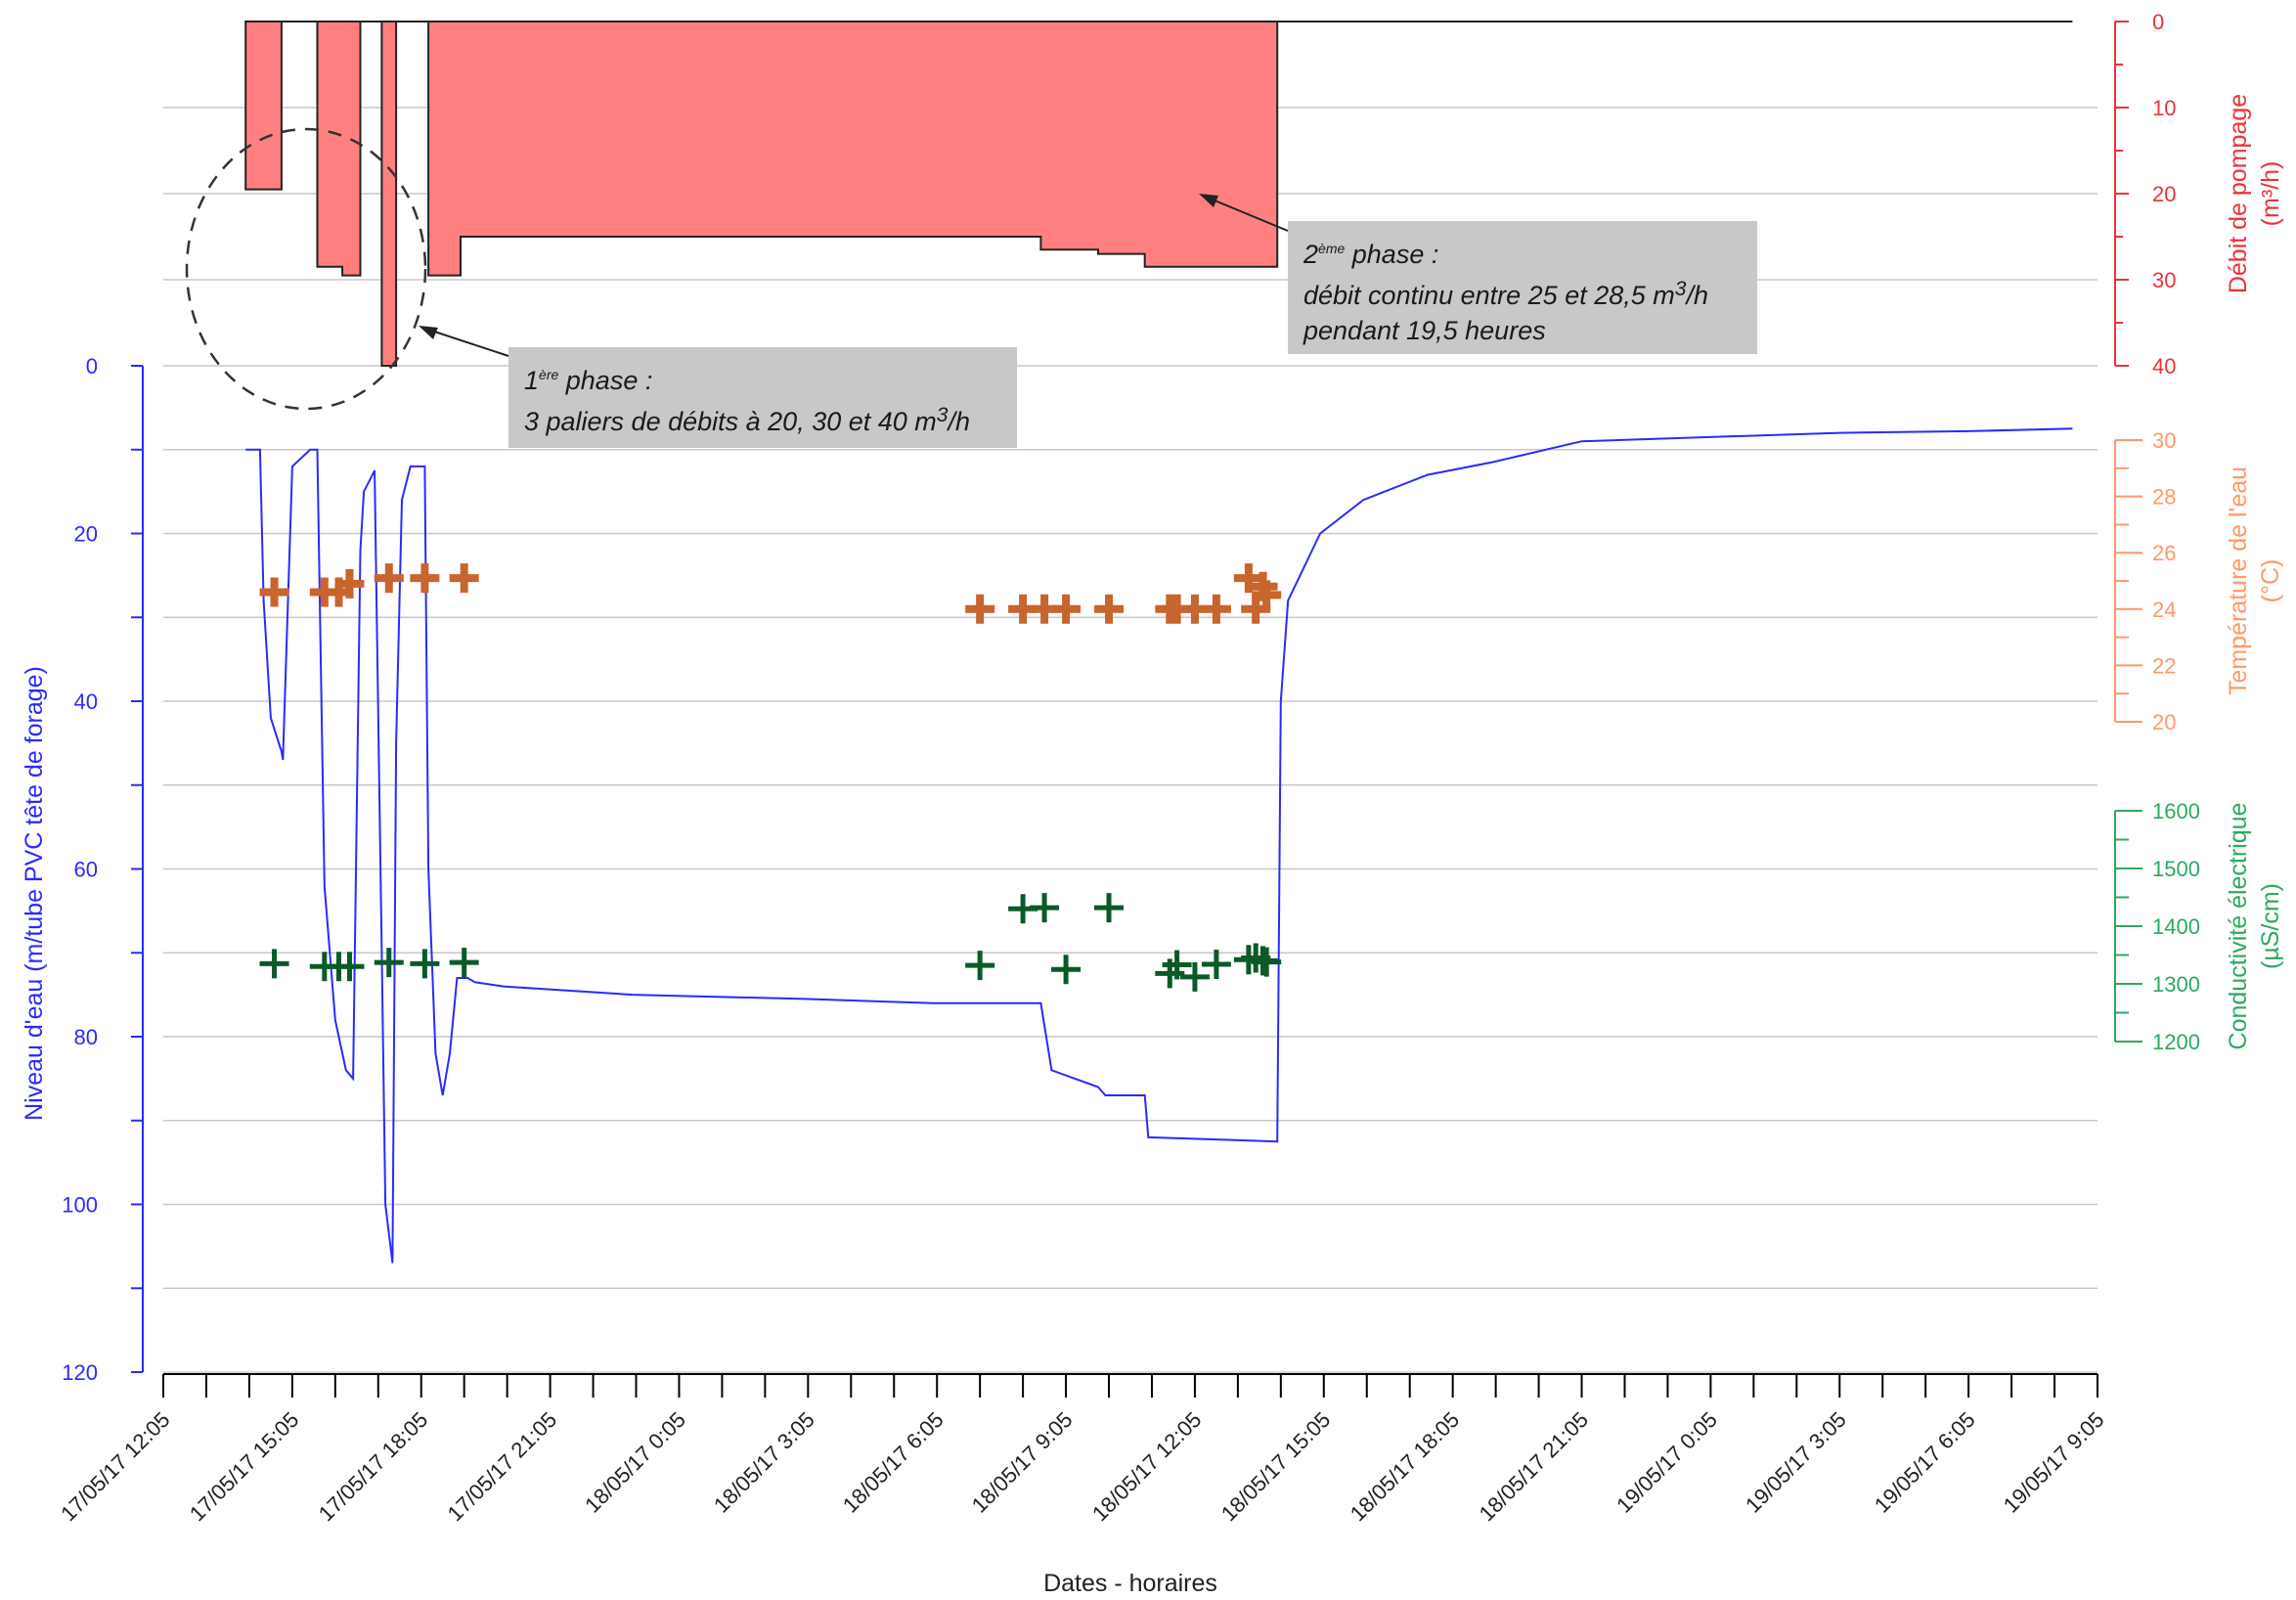  Describe the element at coordinates (465, 342) in the screenshot. I see `phase1-arrow-line` at that location.